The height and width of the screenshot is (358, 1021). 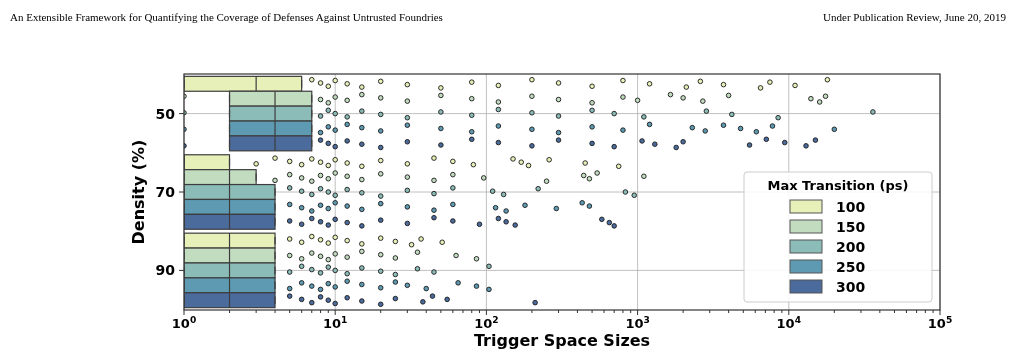 I want to click on x-tick-label: 10$^{2}$, so click(x=486, y=323).